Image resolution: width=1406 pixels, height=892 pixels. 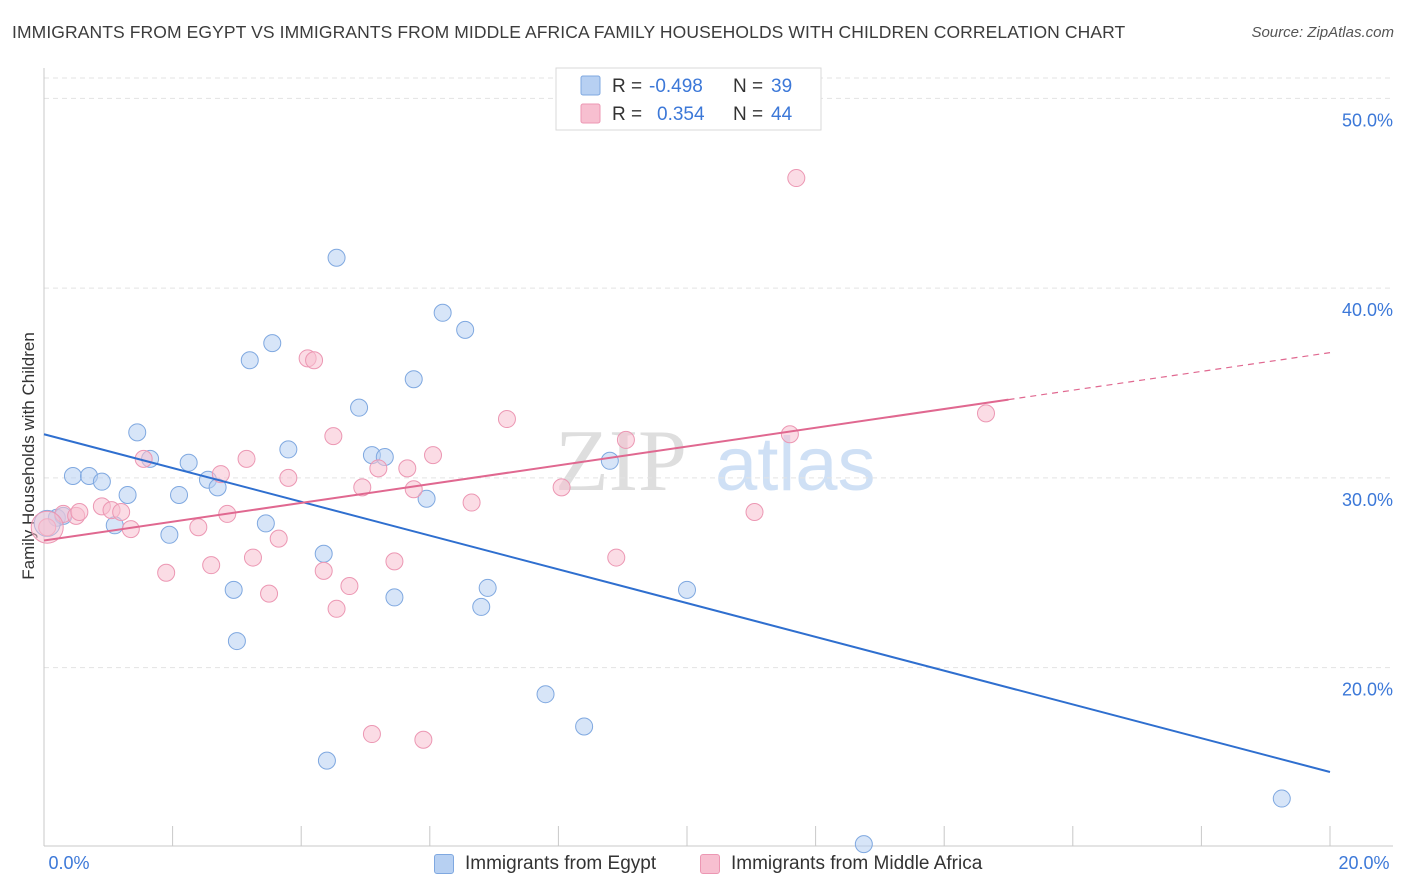 What do you see at coordinates (1367, 310) in the screenshot?
I see `y-tick-label: 40.0%` at bounding box center [1367, 310].